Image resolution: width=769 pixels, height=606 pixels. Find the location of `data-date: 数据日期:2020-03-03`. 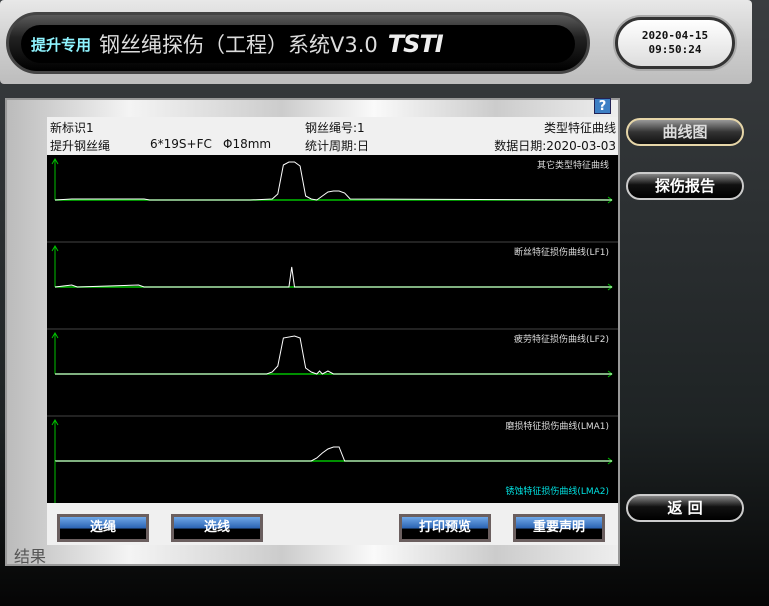

data-date: 数据日期:2020-03-03 is located at coordinates (555, 146).